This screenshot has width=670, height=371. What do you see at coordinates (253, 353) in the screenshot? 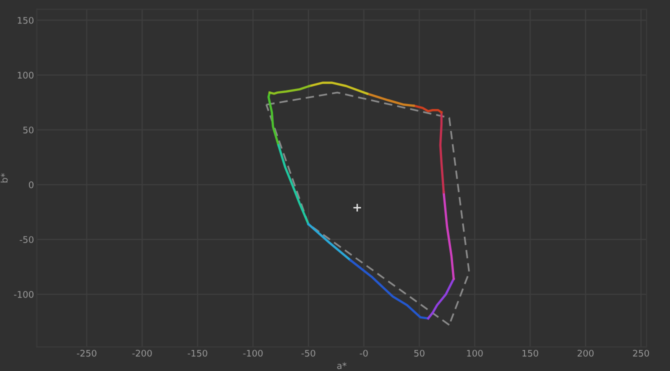
I see `x-tick-label: -100` at bounding box center [253, 353].